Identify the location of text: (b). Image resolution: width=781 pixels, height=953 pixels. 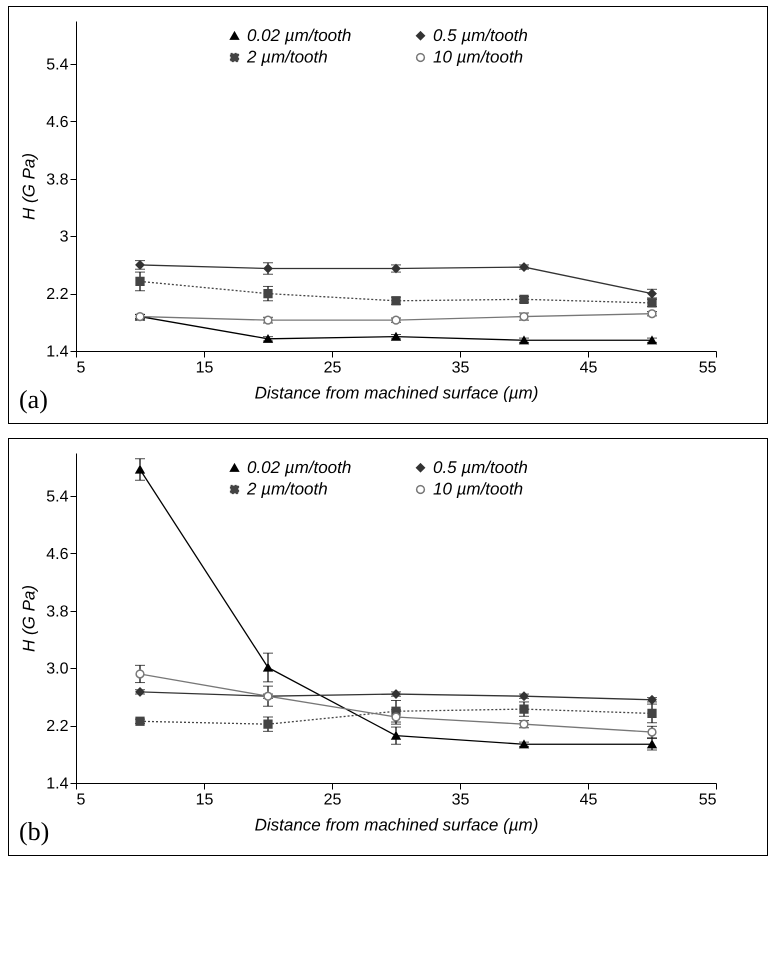
(34, 832).